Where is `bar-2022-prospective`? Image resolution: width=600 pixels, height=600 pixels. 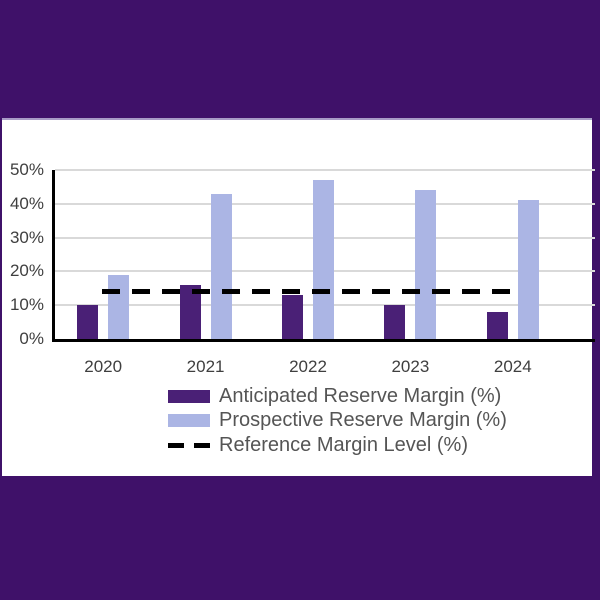
bar-2022-prospective is located at coordinates (323, 259).